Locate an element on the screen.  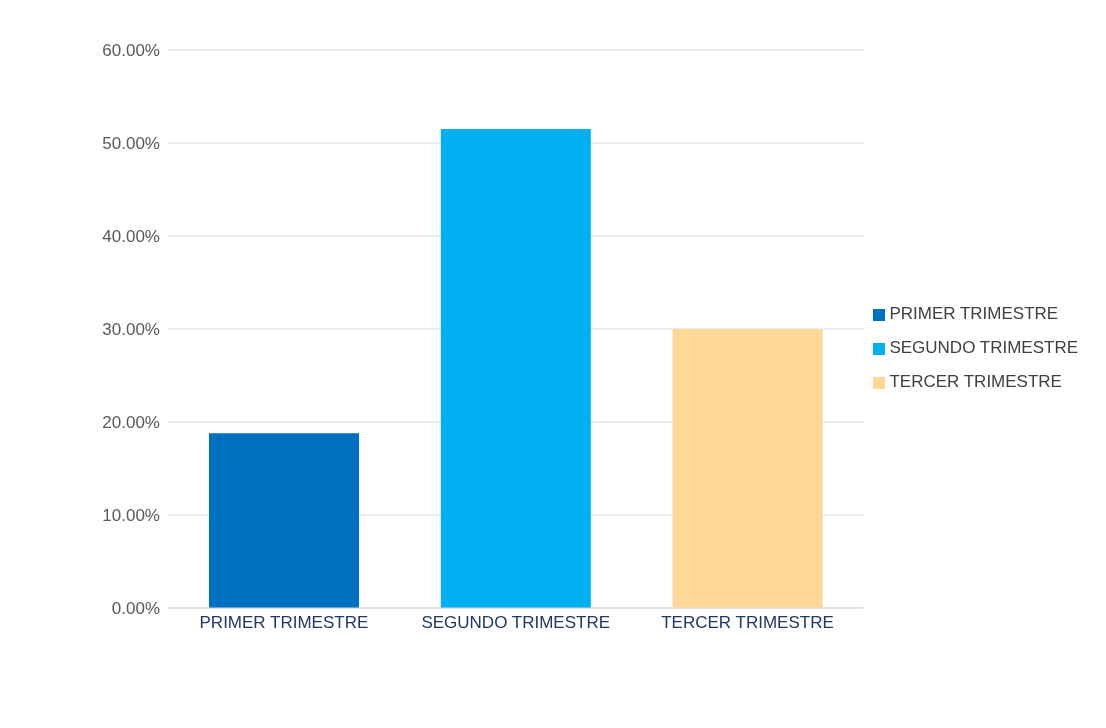
x-tick-label: PRIMER TRIMESTRE is located at coordinates (284, 623).